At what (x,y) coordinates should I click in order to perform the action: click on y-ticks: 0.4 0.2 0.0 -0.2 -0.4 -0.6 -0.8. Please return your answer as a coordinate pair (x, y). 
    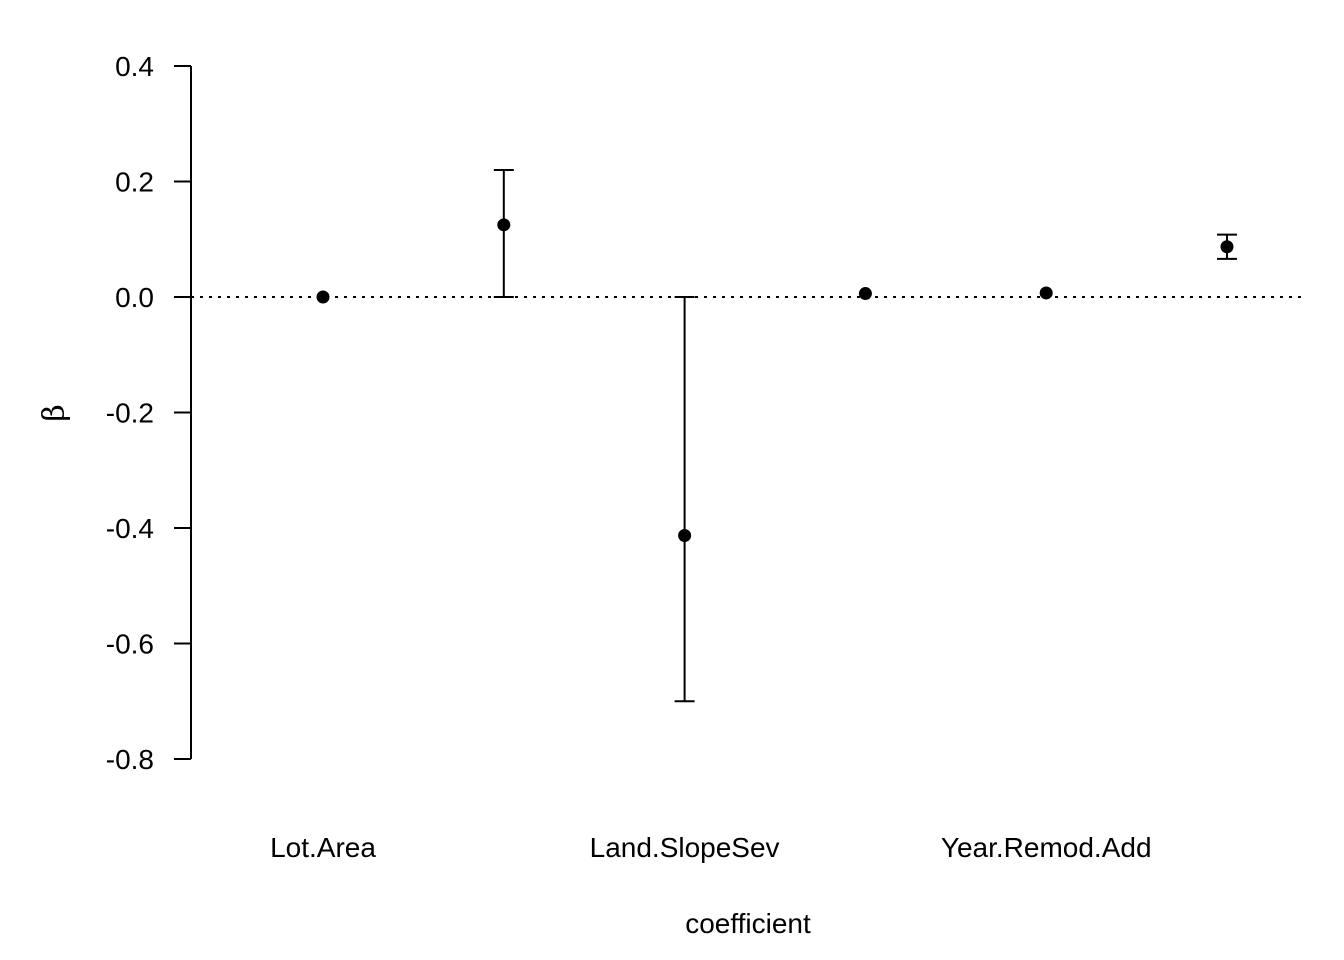
    Looking at the image, I should click on (148, 413).